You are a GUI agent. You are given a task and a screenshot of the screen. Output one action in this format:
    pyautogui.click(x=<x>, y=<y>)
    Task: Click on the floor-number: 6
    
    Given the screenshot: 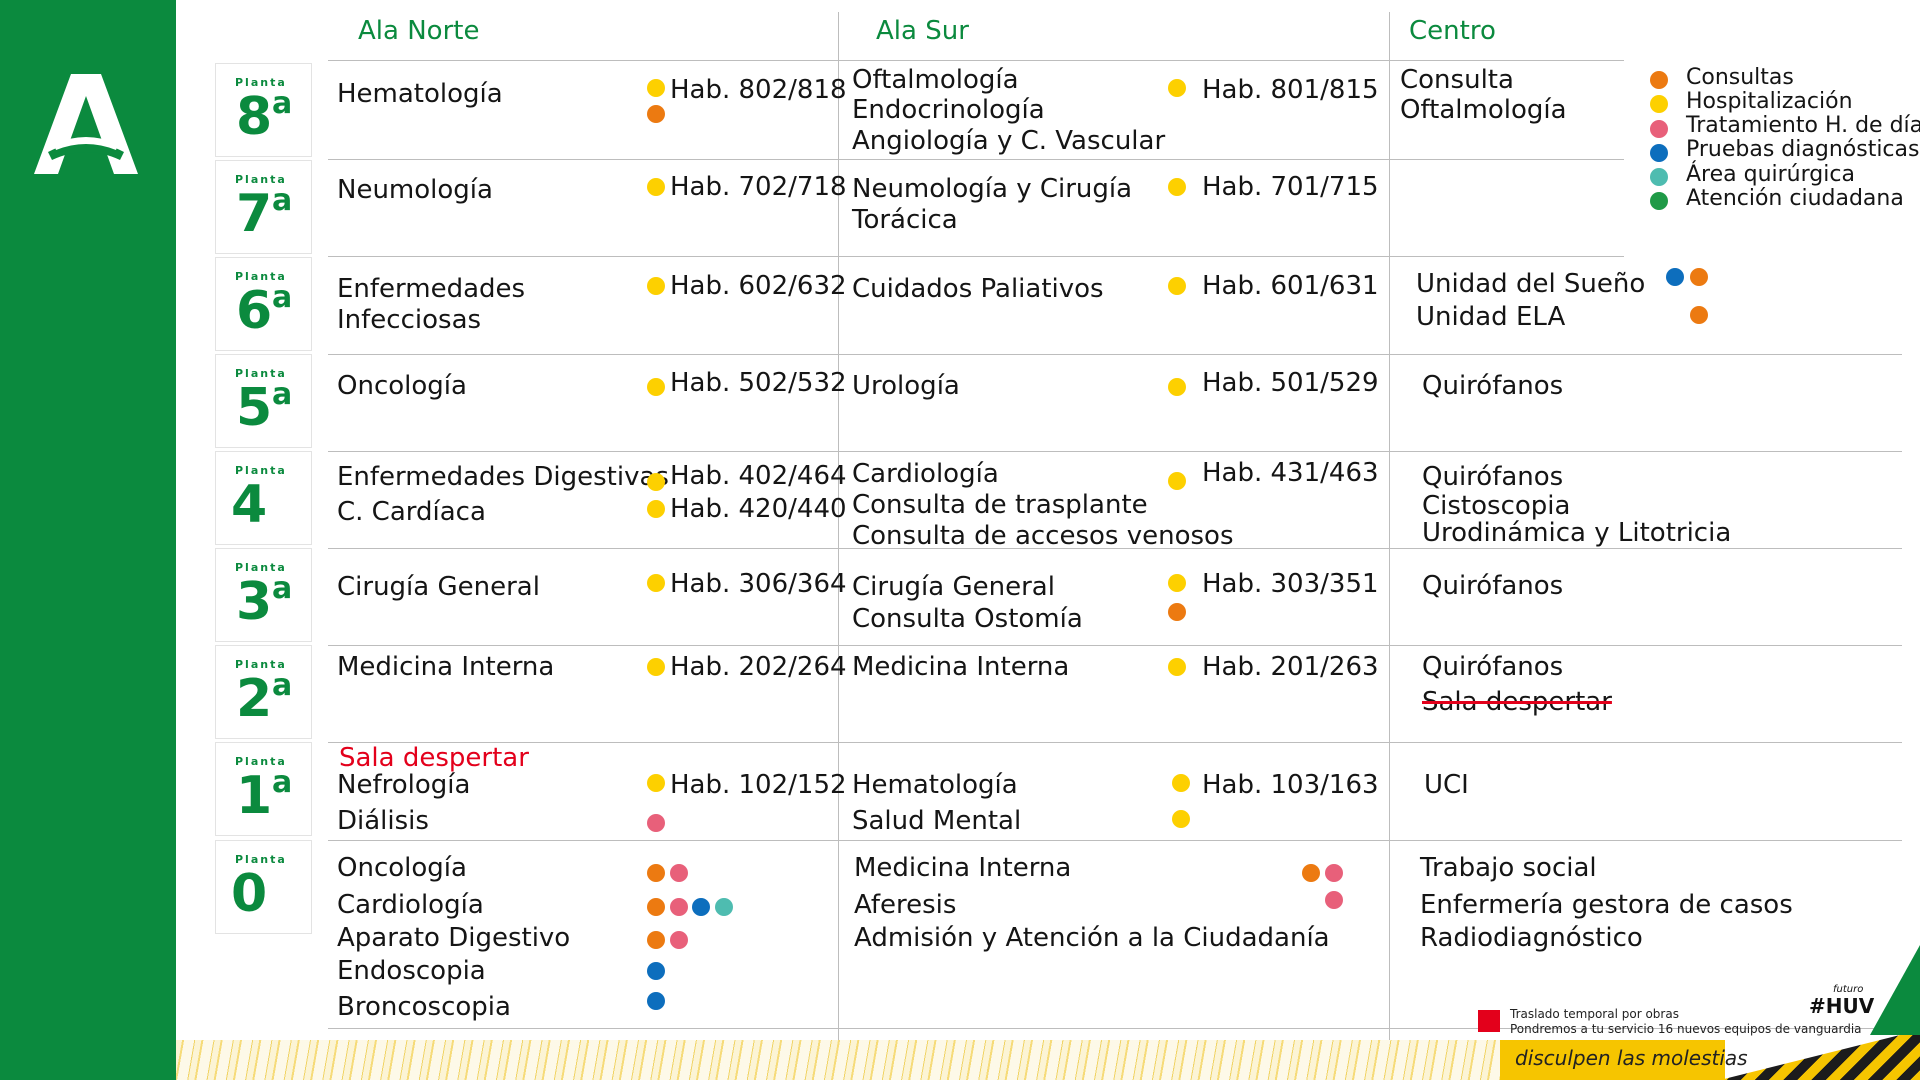 What is the action you would take?
    pyautogui.click(x=254, y=311)
    